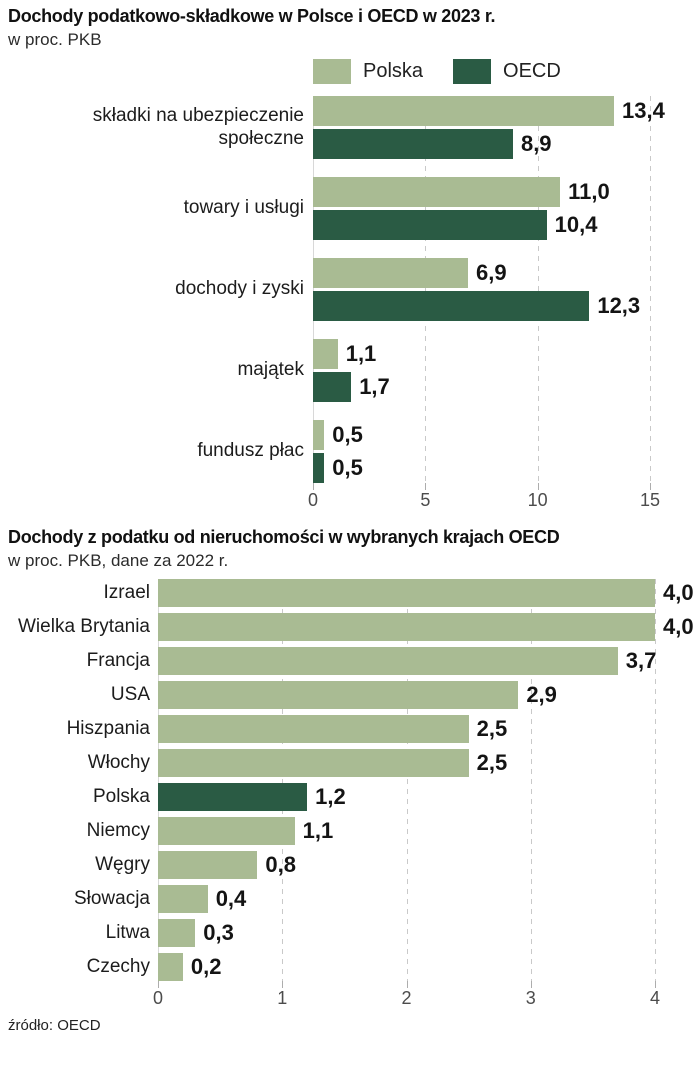 The image size is (694, 1080). Describe the element at coordinates (388, 661) in the screenshot. I see `bar-francja` at that location.